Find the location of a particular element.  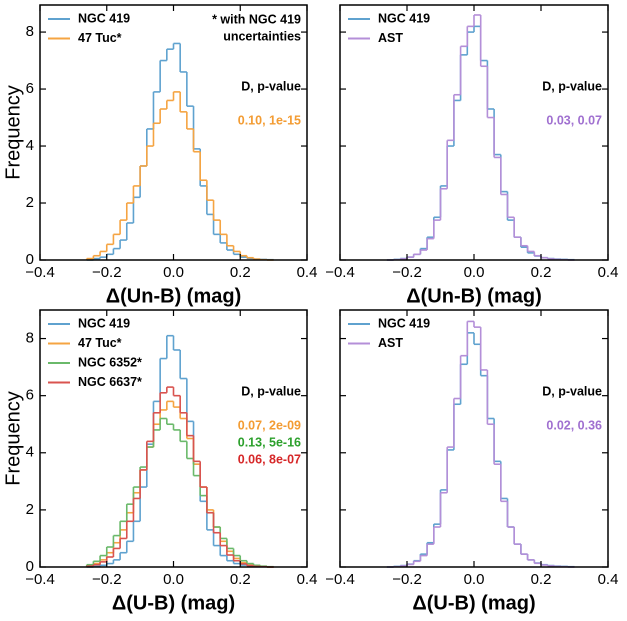

stat-value: 0.06, 8e-07 is located at coordinates (269, 459).